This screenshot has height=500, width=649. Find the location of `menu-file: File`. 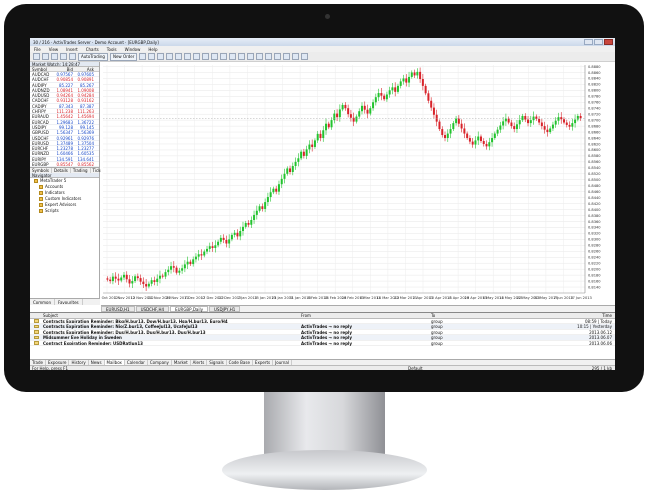

menu-file: File is located at coordinates (37, 49).